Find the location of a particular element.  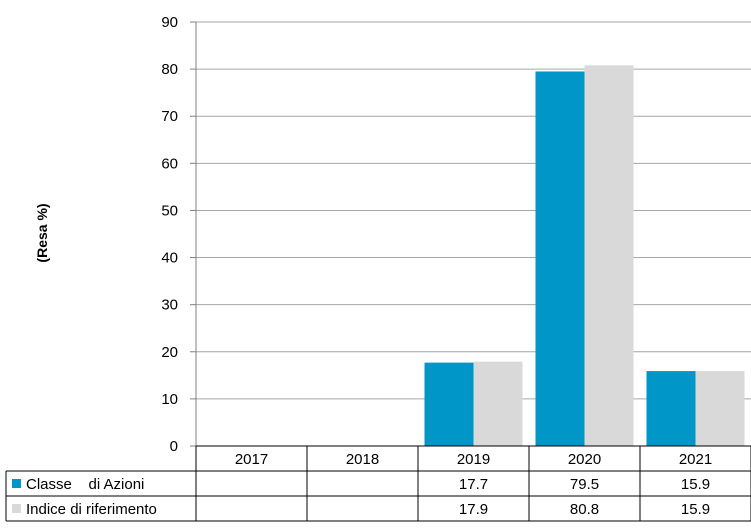

y-axis-title: (Resa %) is located at coordinates (42, 232).